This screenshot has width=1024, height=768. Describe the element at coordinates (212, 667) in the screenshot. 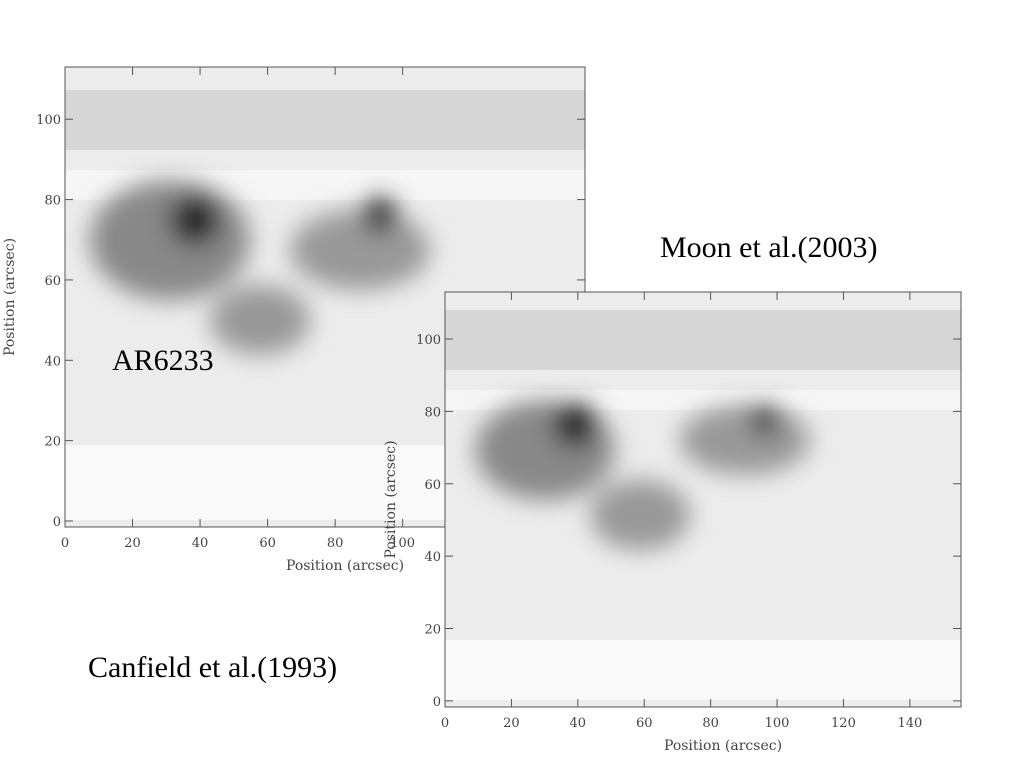

I see `caption: Canfield et al.(1993)` at that location.